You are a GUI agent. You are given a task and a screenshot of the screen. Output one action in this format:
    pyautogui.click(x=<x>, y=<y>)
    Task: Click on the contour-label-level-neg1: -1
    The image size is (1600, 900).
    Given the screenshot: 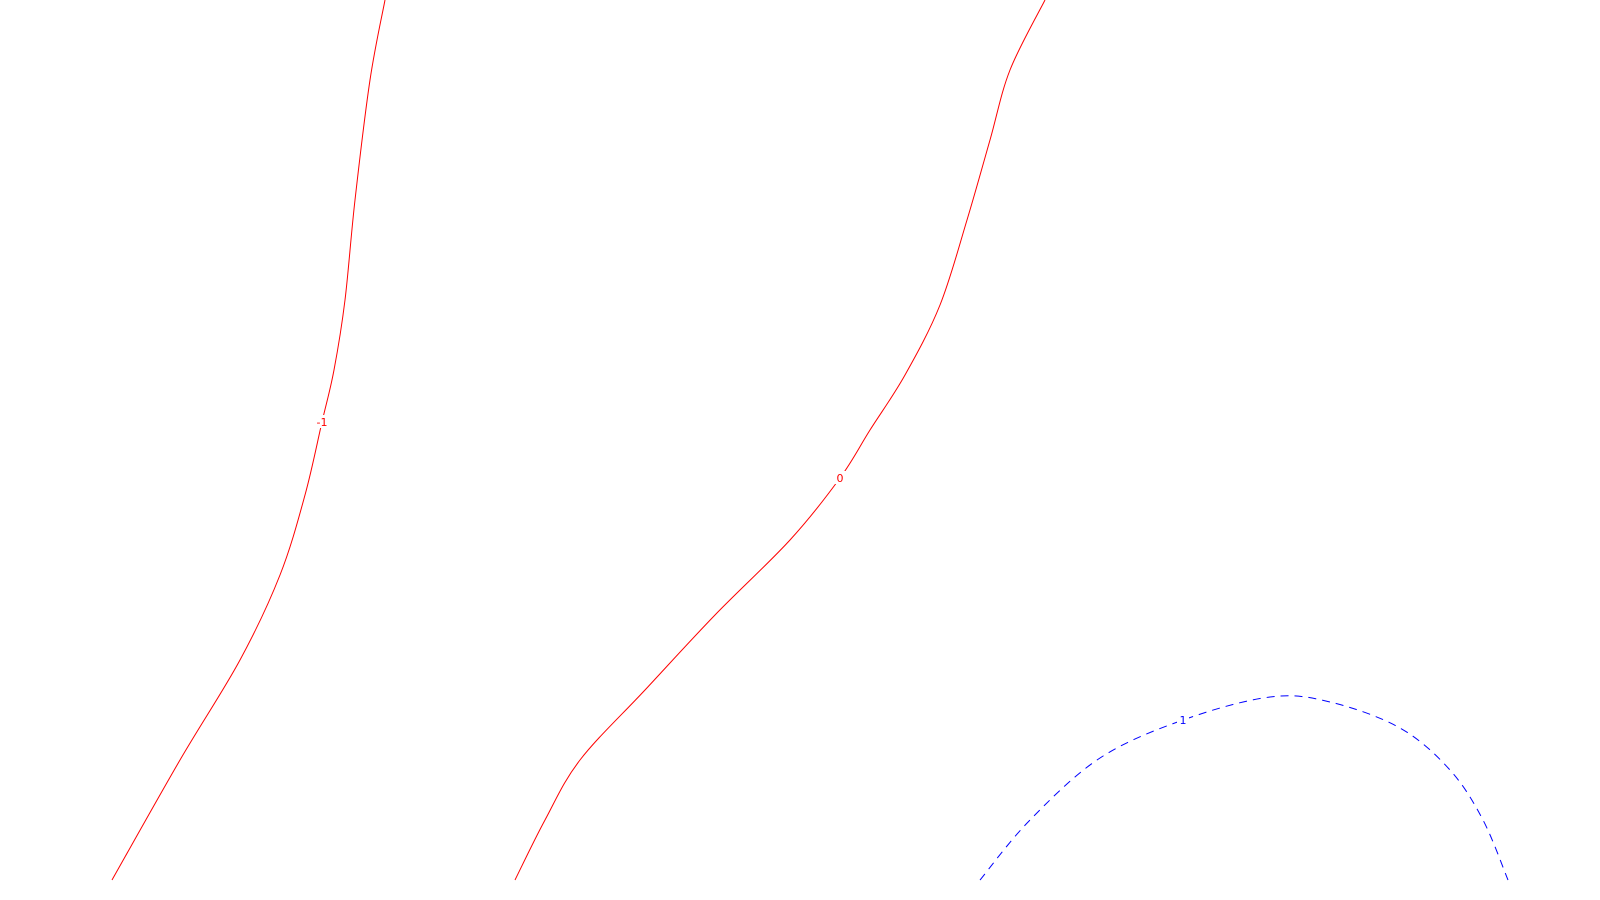 What is the action you would take?
    pyautogui.click(x=322, y=422)
    